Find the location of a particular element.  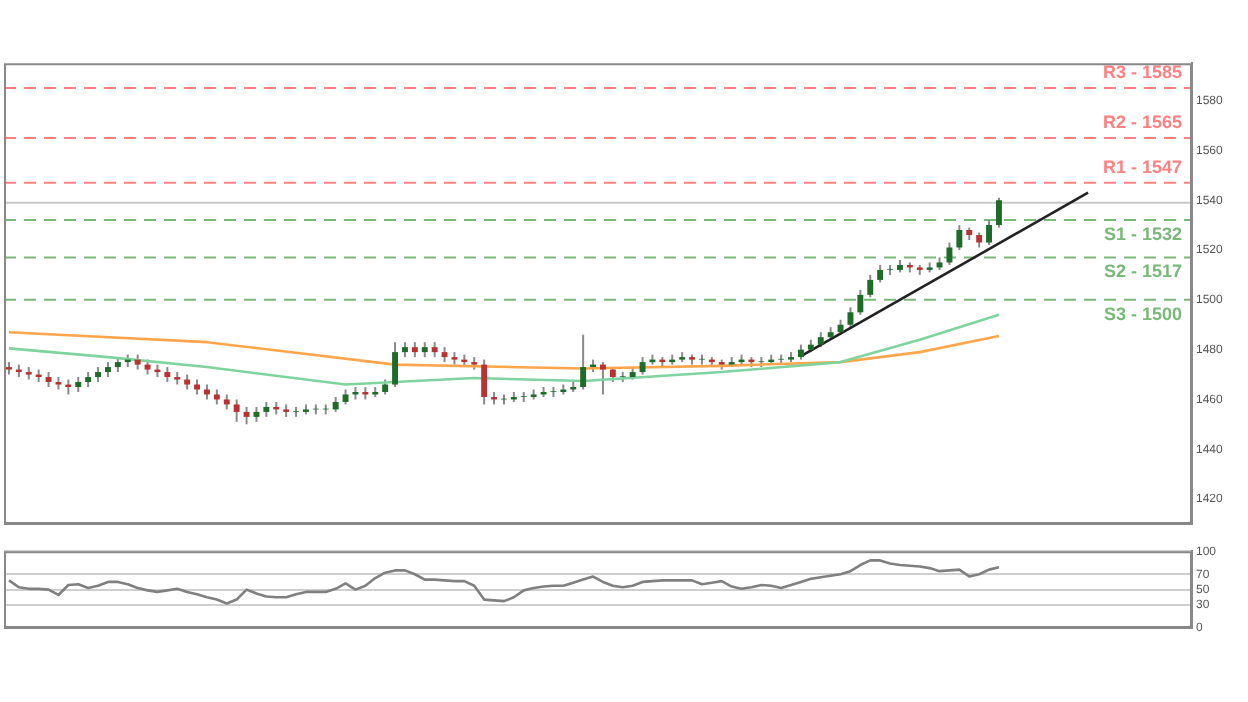

ref-line-label: S2 - 1517 is located at coordinates (1142, 271).